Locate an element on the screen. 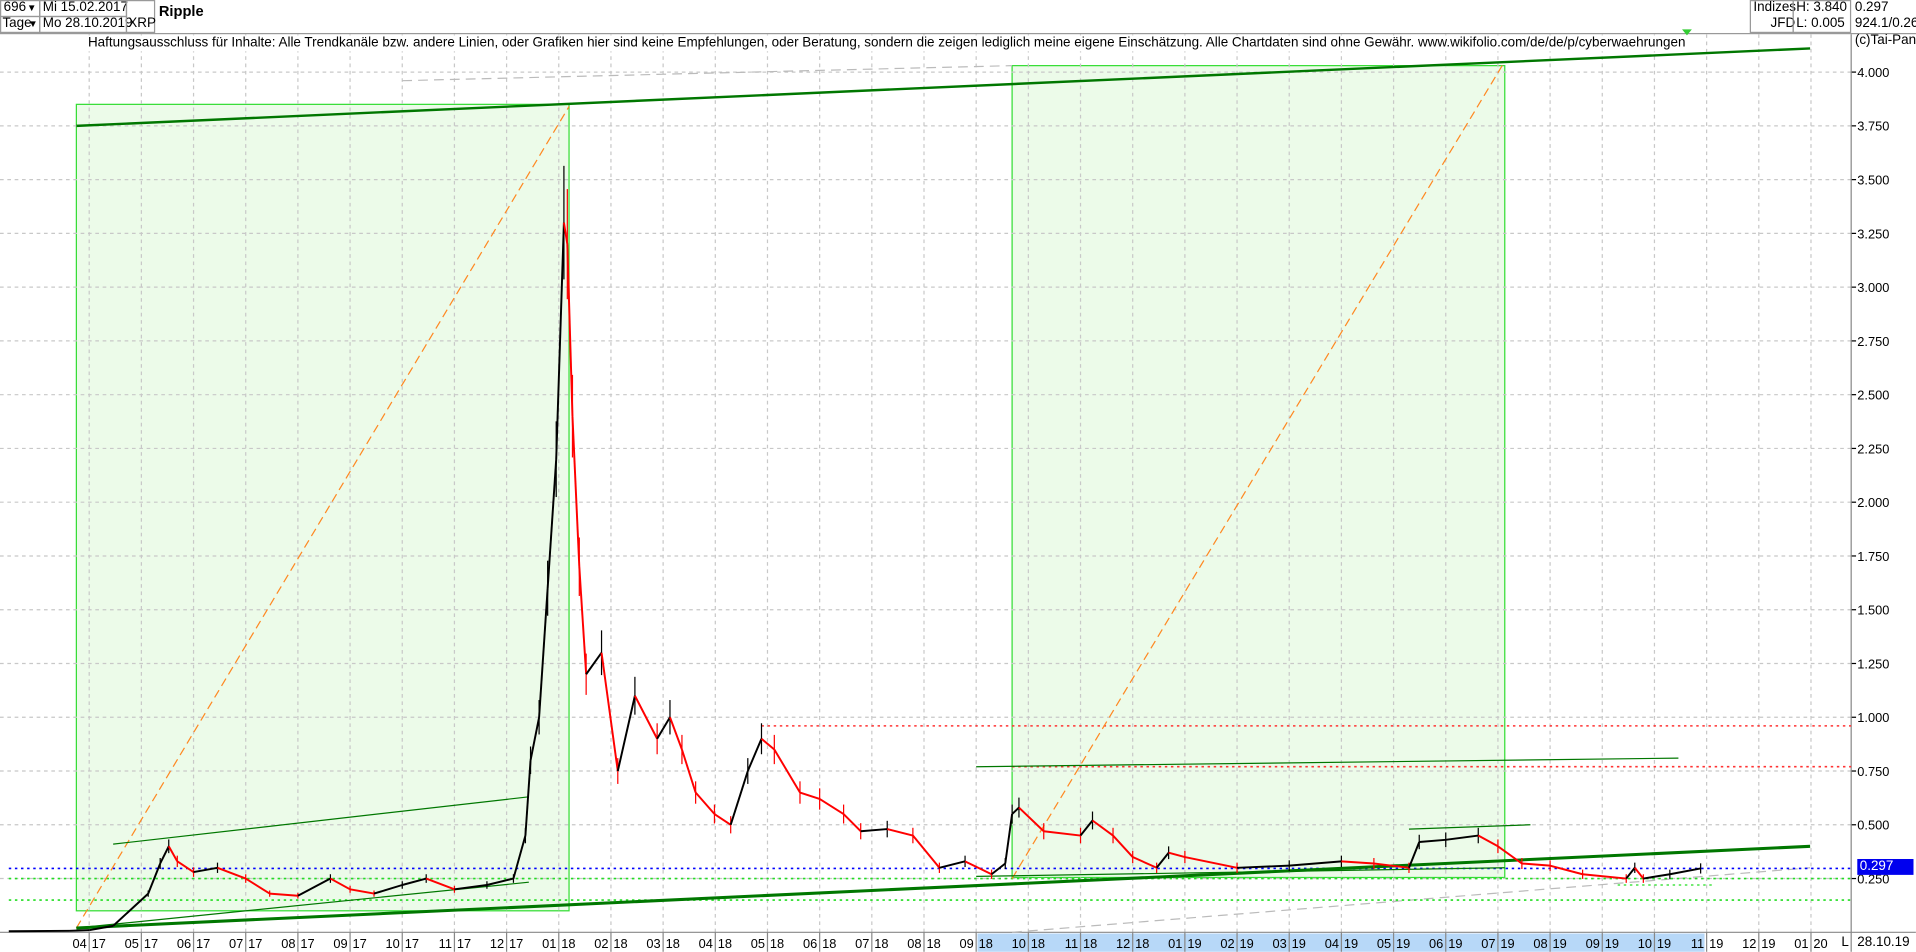 Image resolution: width=1916 pixels, height=952 pixels. y-tick-label: 0.500 is located at coordinates (1873, 825).